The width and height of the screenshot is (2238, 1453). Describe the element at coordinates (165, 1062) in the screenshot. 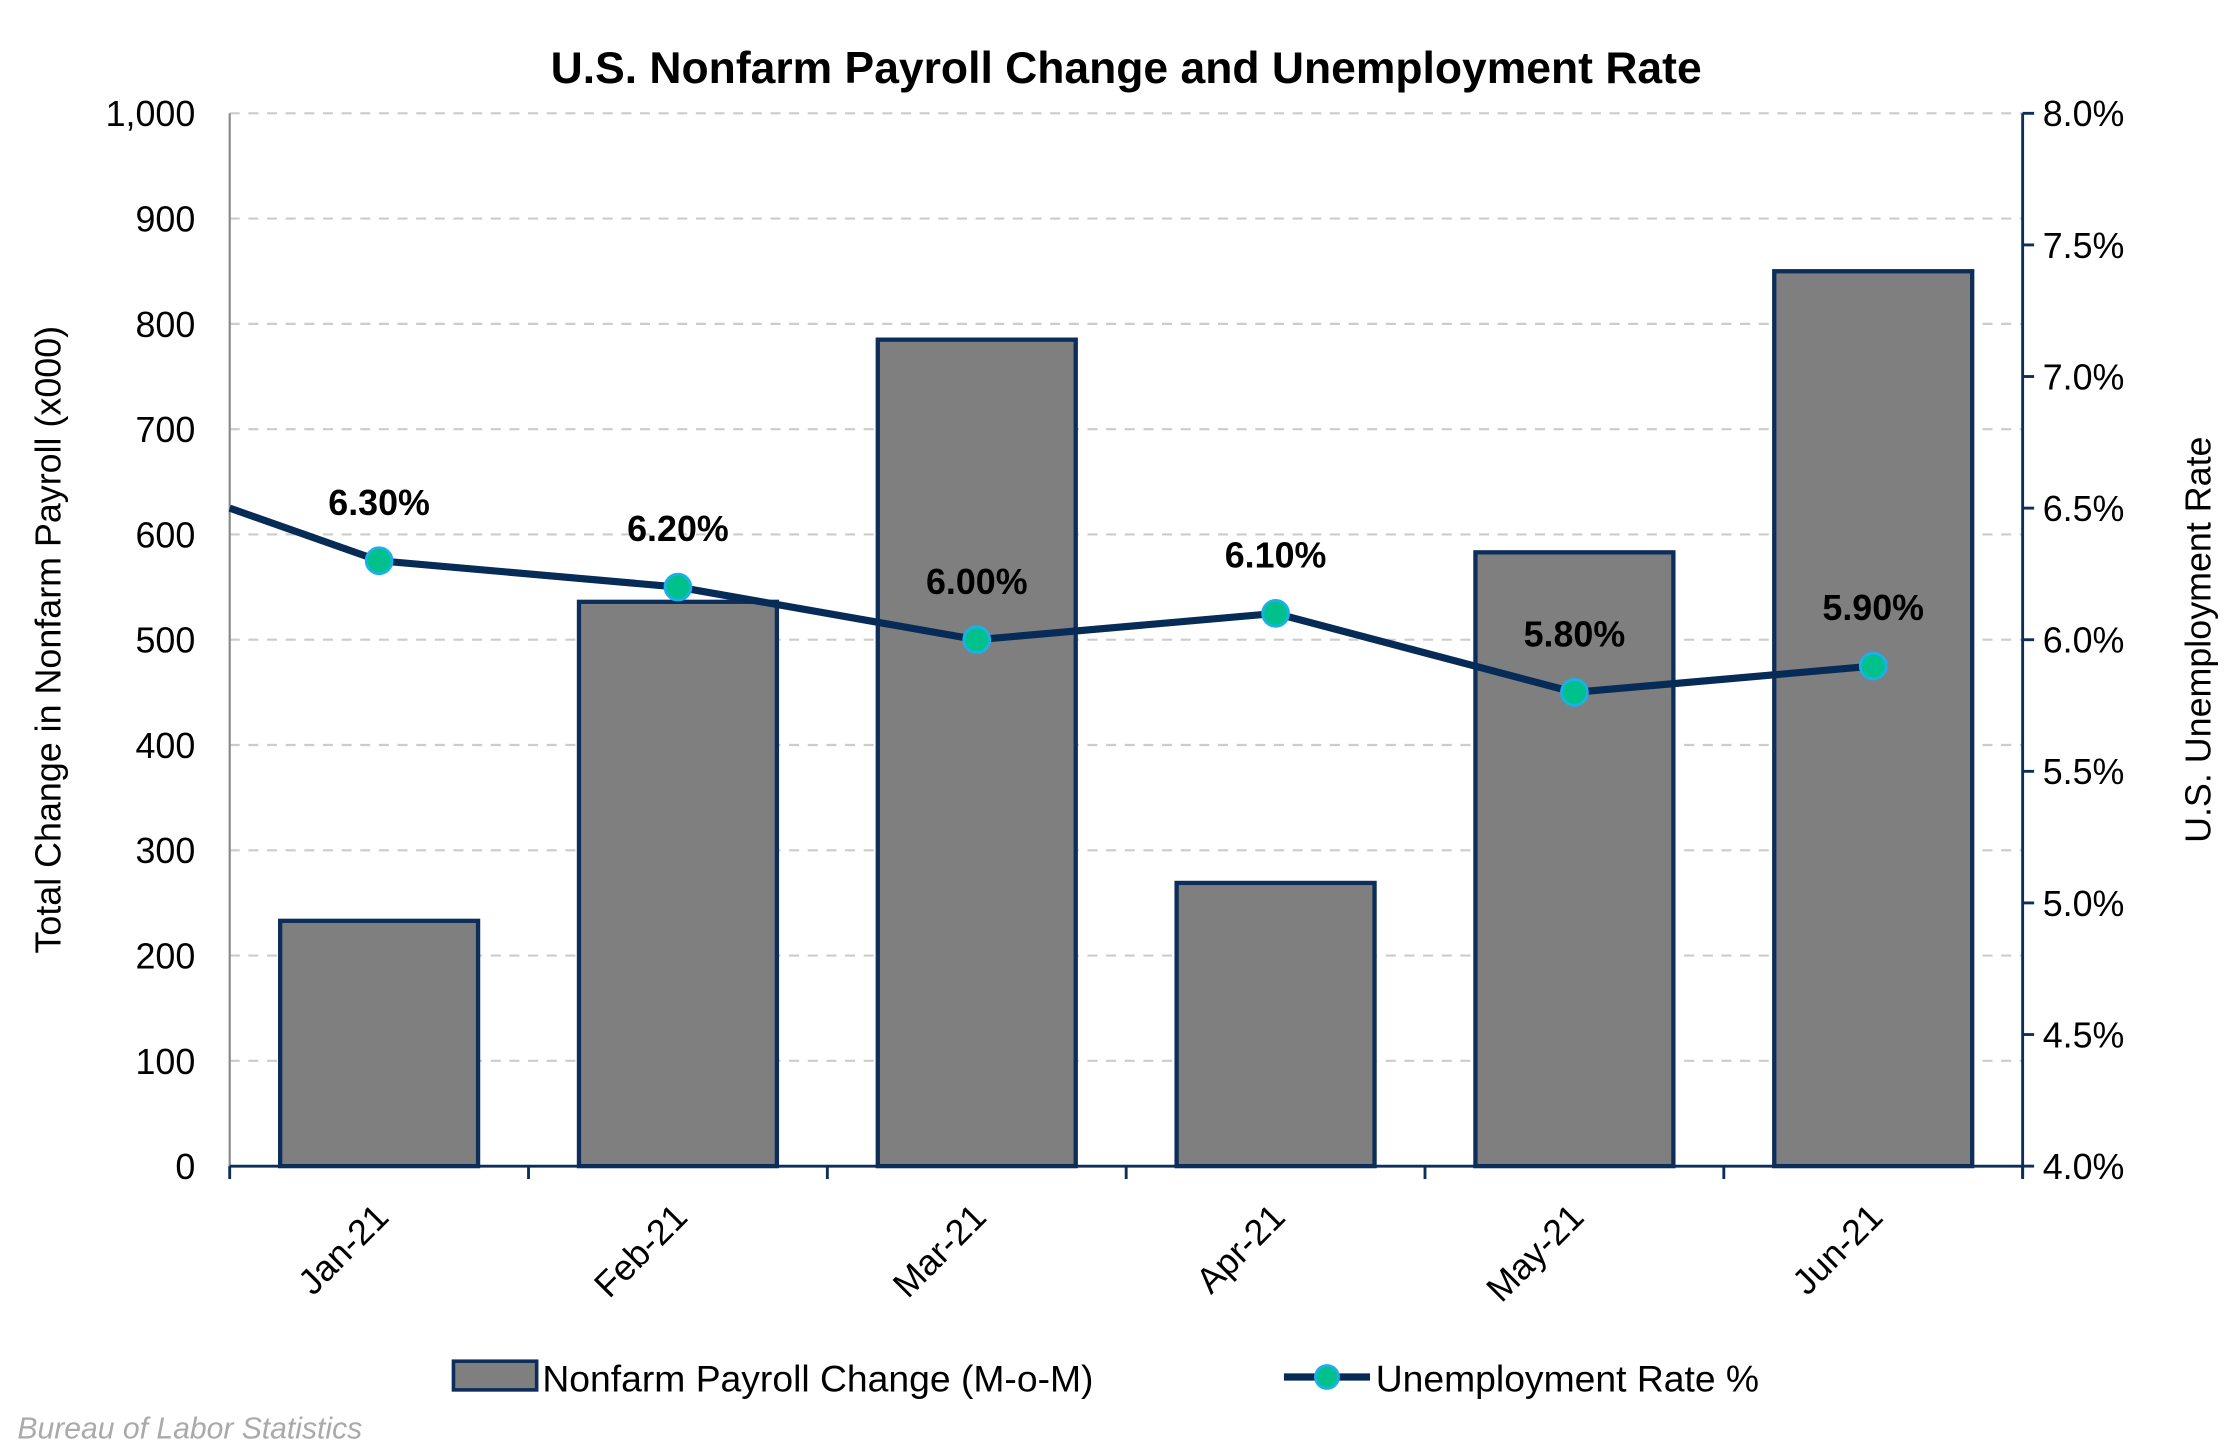

I see `y-tick-label: 100` at that location.